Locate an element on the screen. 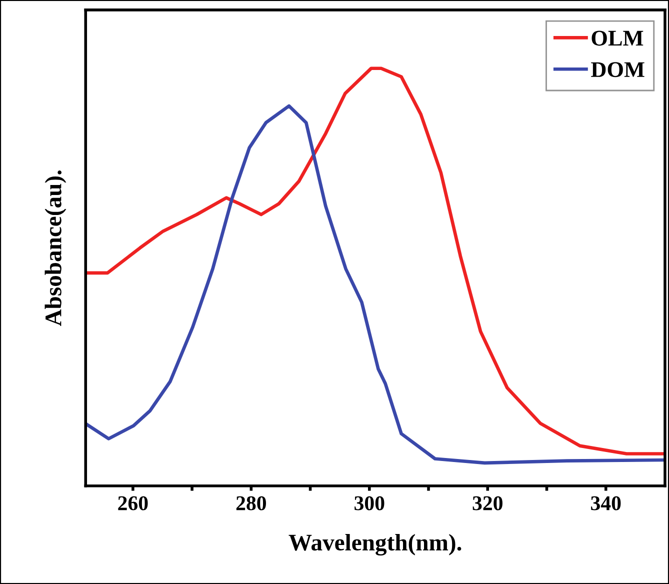 The height and width of the screenshot is (584, 669). x-tick-label: 320 is located at coordinates (487, 503).